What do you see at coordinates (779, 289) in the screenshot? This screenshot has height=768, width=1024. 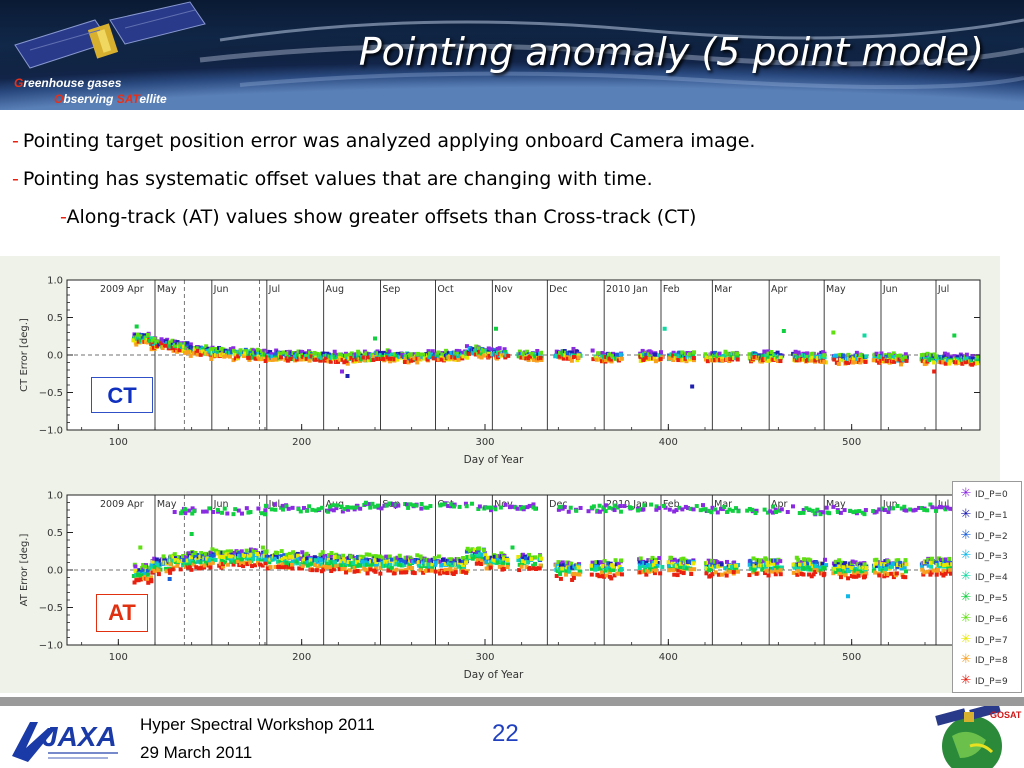 I see `month-label: Apr` at bounding box center [779, 289].